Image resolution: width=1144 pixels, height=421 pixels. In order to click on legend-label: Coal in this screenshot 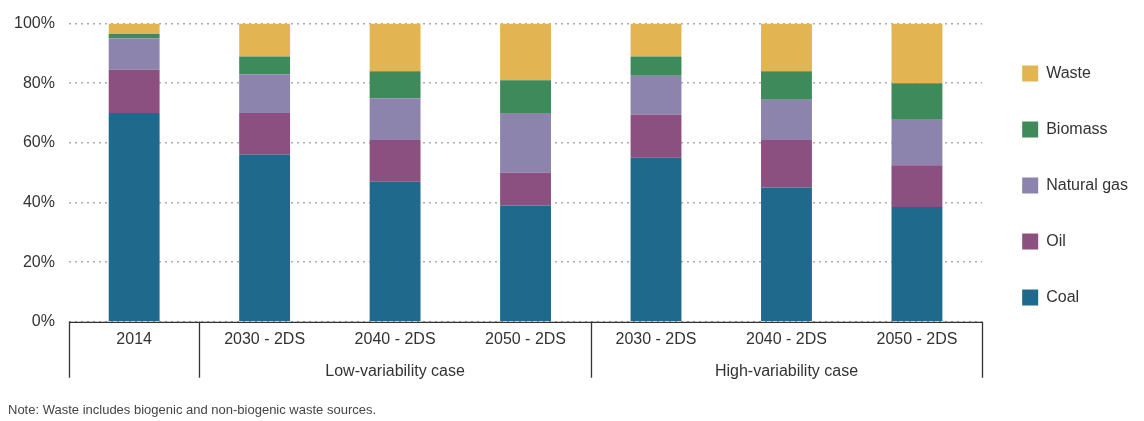, I will do `click(1063, 296)`.